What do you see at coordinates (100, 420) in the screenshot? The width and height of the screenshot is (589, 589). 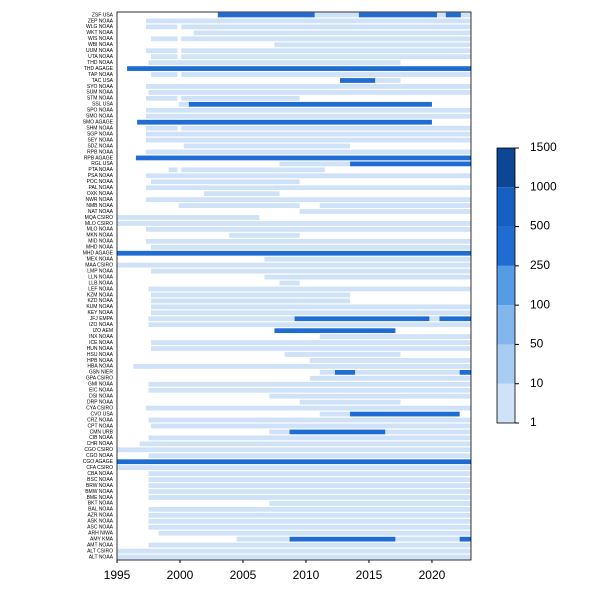 I see `row-label: CRZ NOAA` at bounding box center [100, 420].